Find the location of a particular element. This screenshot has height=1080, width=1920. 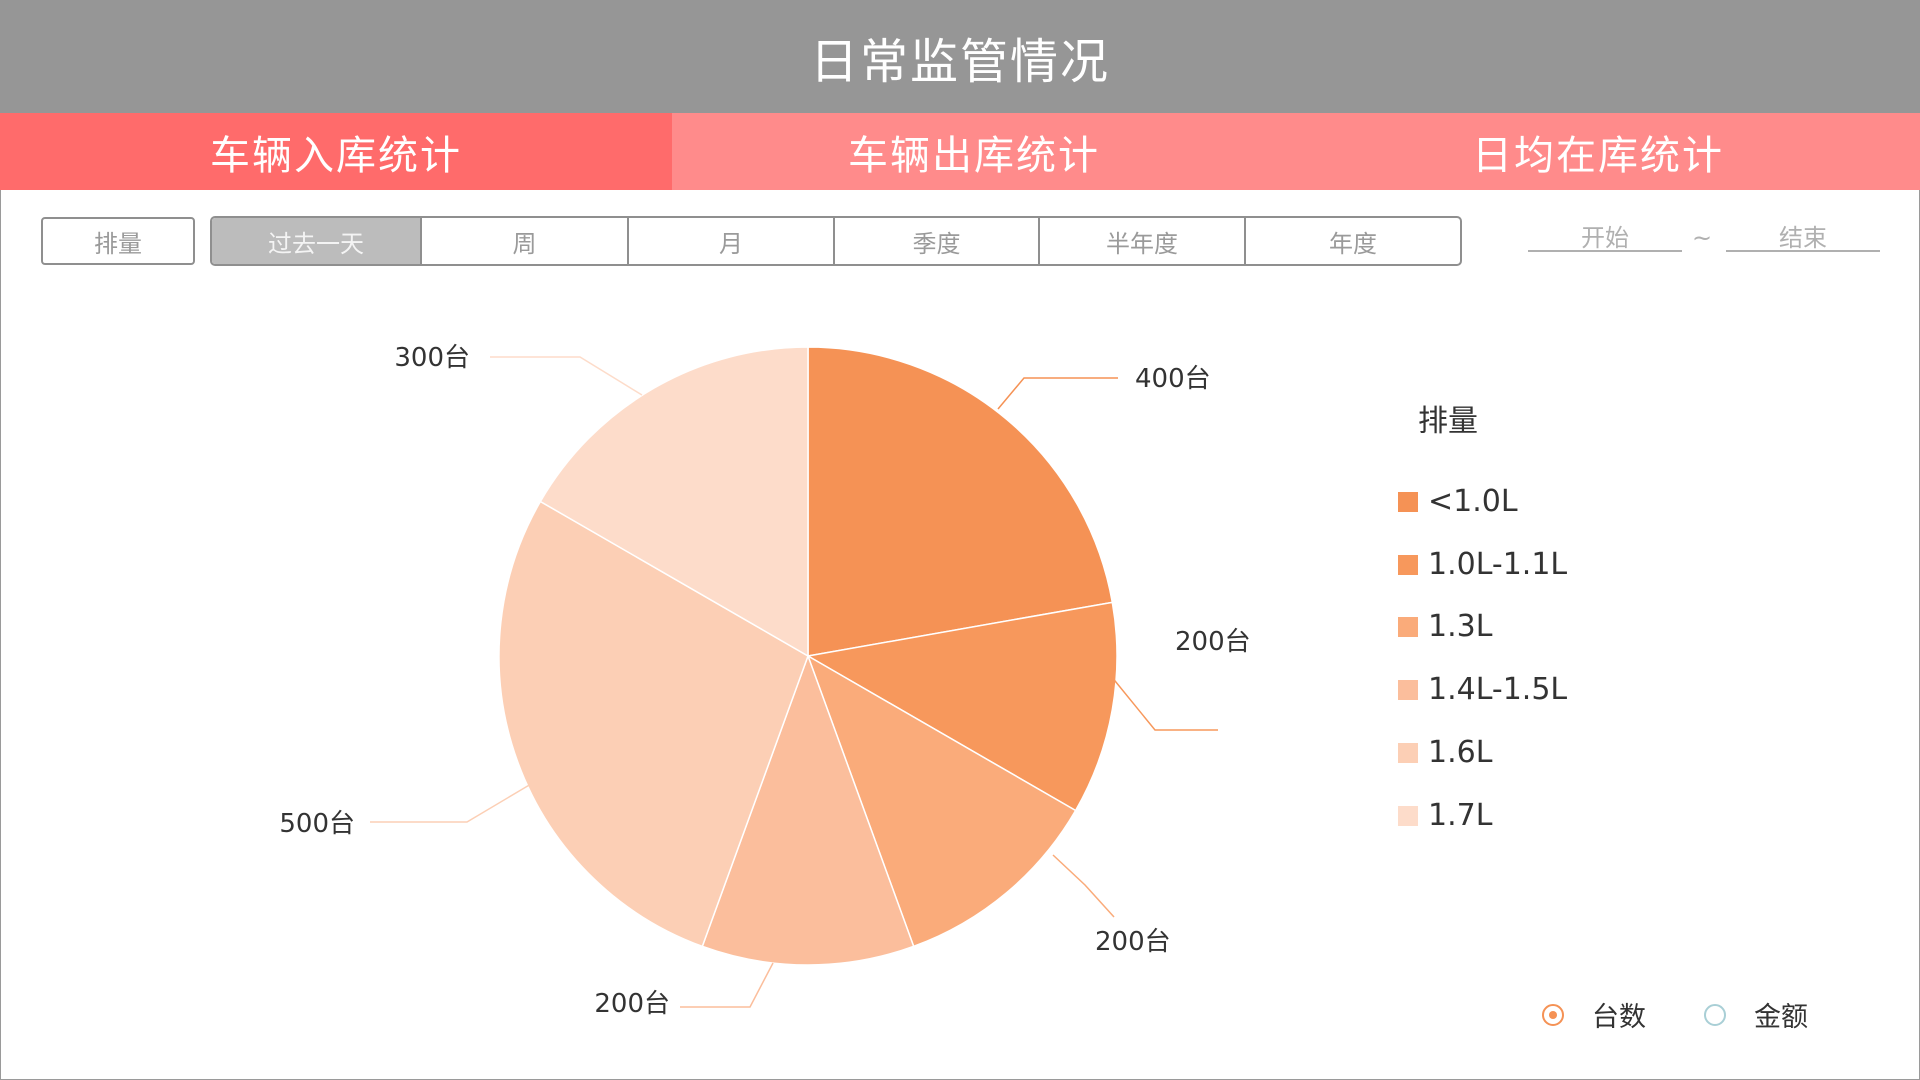

legend-label: 1.3L is located at coordinates (1460, 626).